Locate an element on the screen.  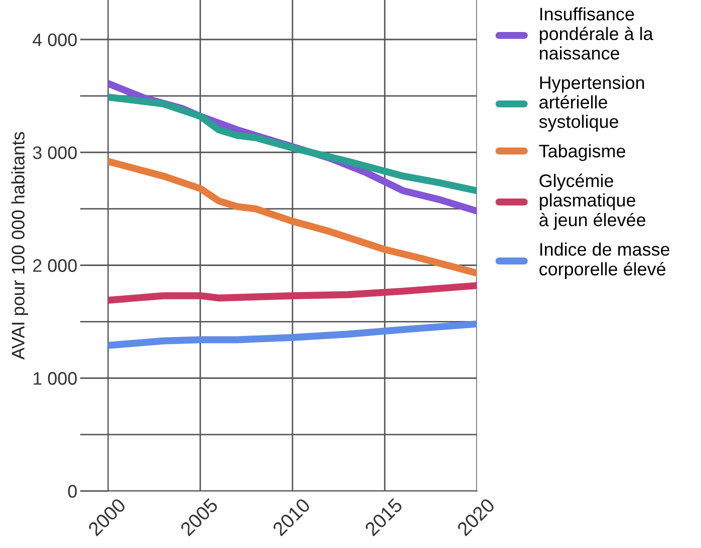
legend-label: Hypertension artérielle systolique is located at coordinates (591, 104).